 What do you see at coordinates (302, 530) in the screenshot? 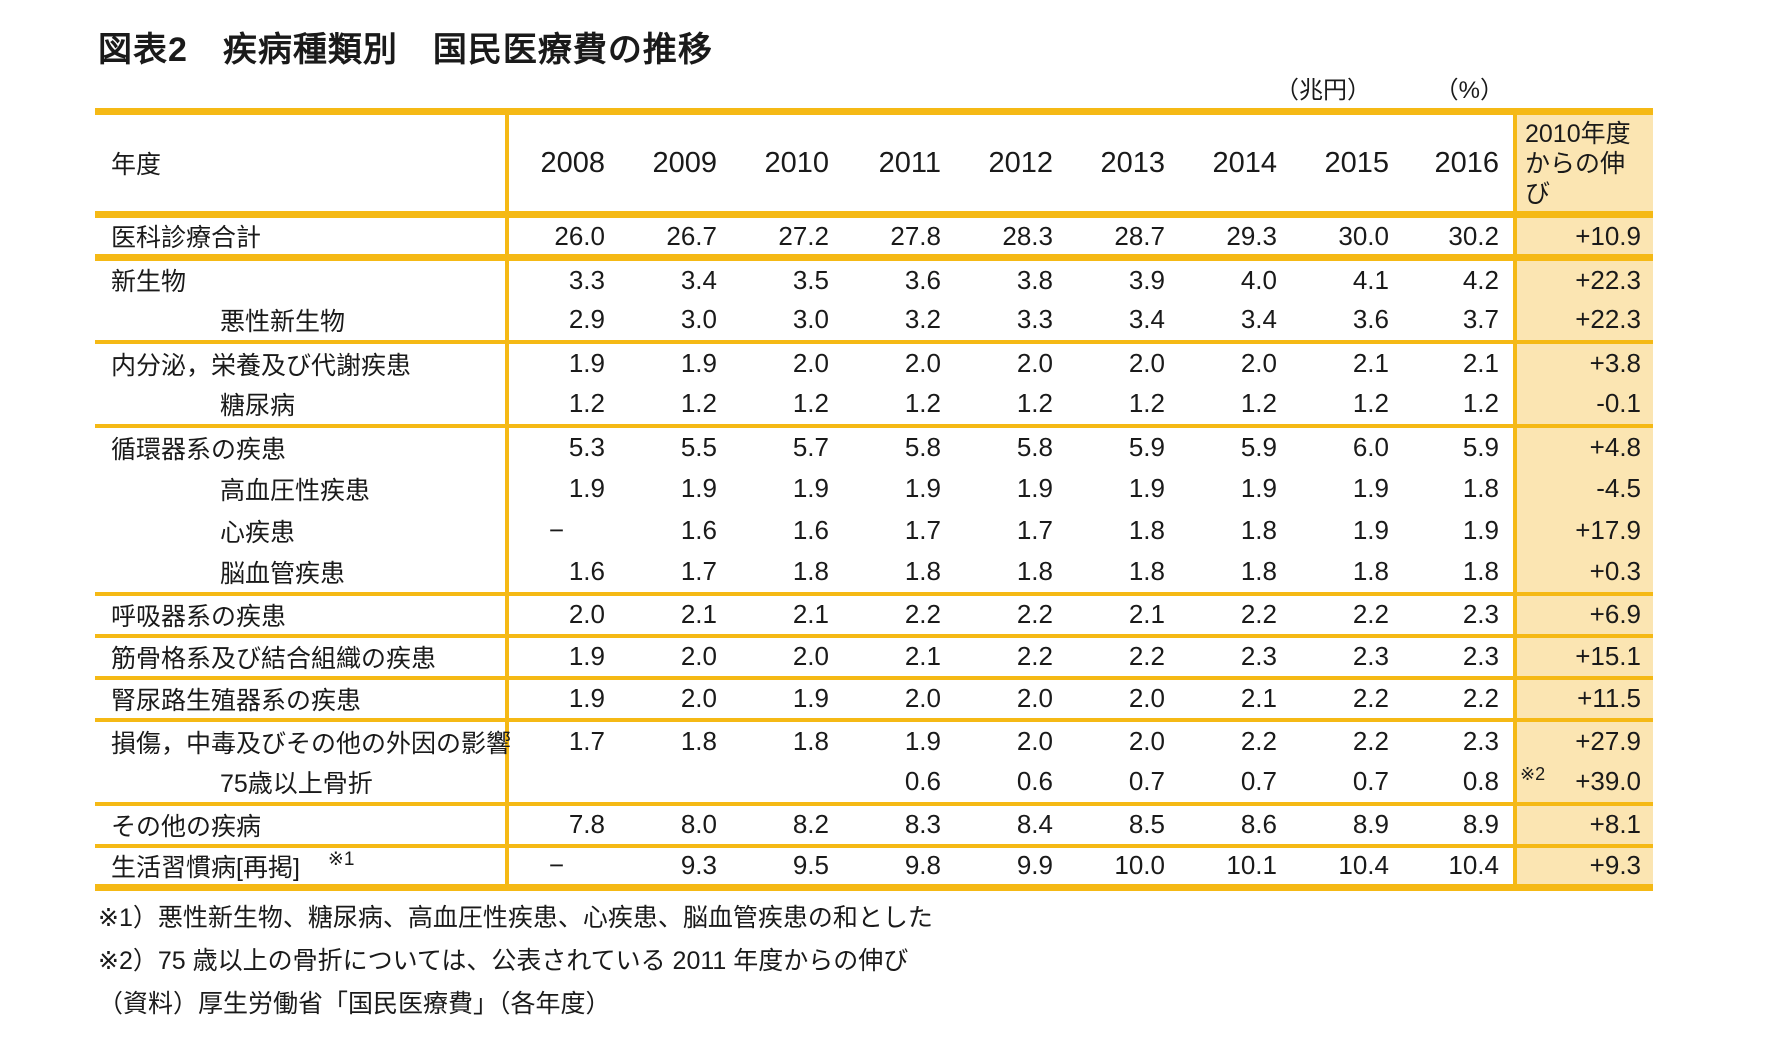
I see `row-label: 心疾患` at bounding box center [302, 530].